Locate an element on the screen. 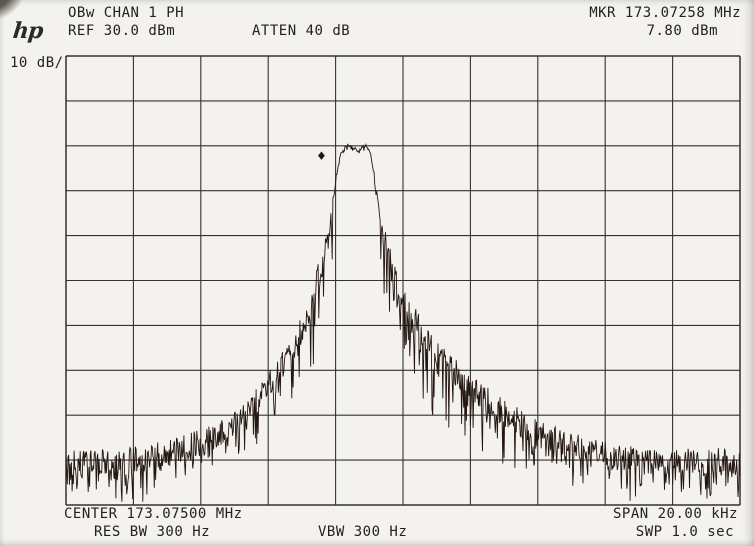 This screenshot has width=754, height=546. mode-readout: OBw CHAN 1 PH is located at coordinates (126, 13).